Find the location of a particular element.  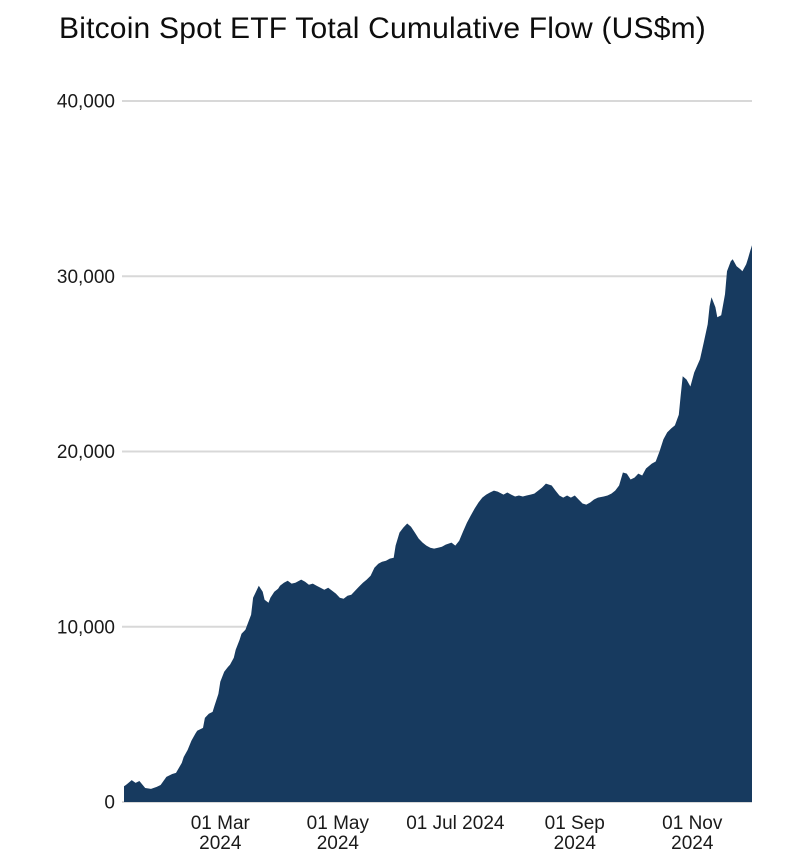

x-tick-label-3-line-0: 01 Sep is located at coordinates (575, 823).